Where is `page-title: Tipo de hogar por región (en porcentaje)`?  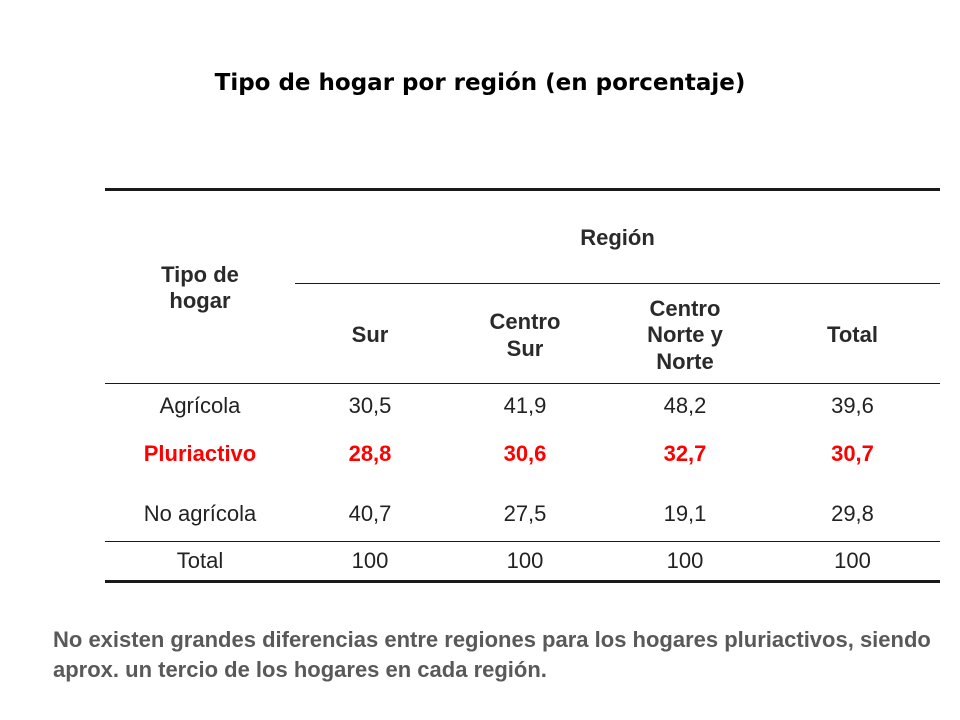
page-title: Tipo de hogar por región (en porcentaje) is located at coordinates (480, 83).